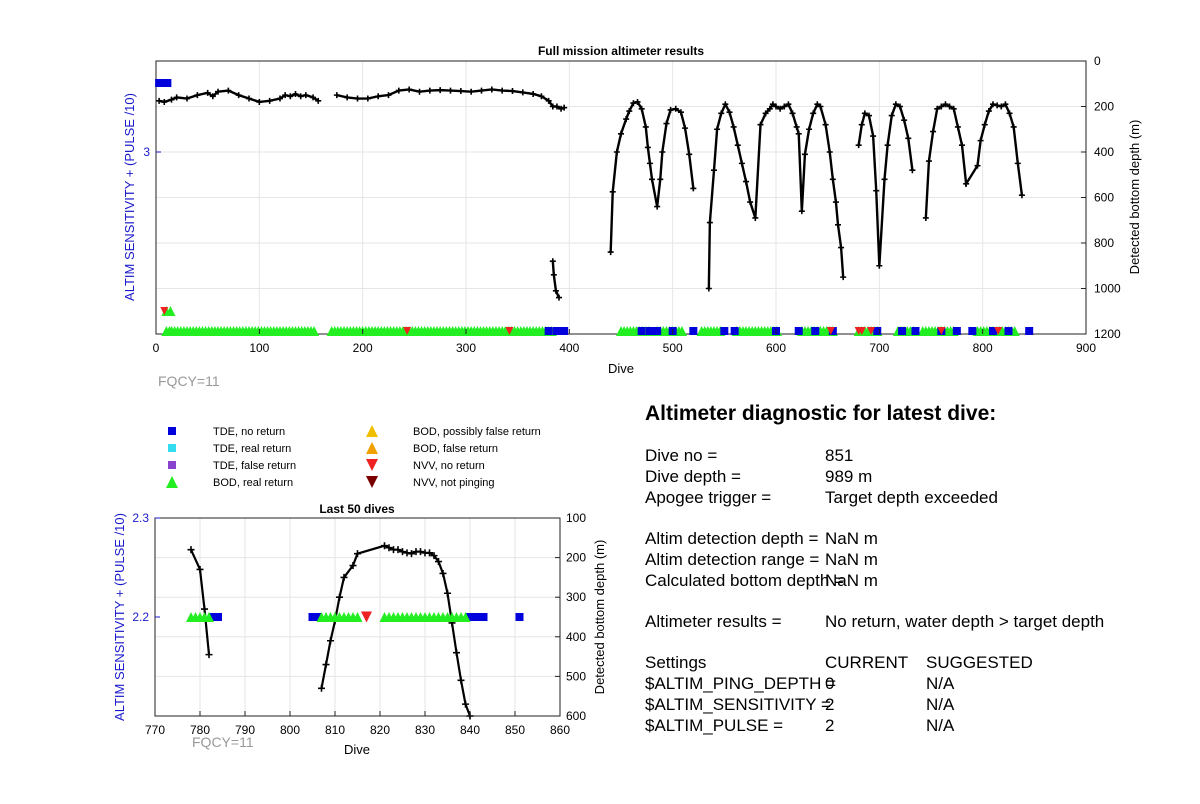 Image resolution: width=1200 pixels, height=804 pixels. I want to click on diagnostic-title: Altimeter diagnostic for latest dive:, so click(821, 413).